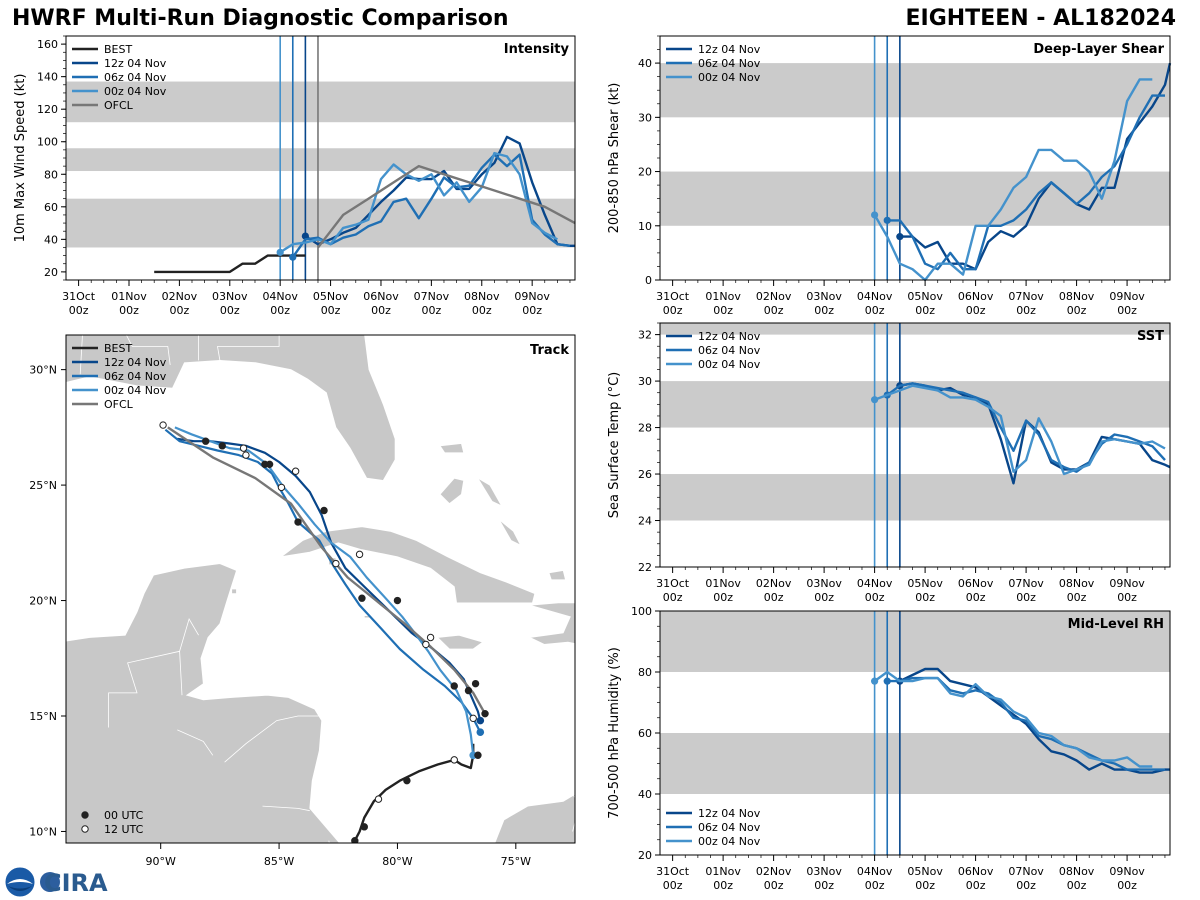  Describe the element at coordinates (135, 362) in the screenshot. I see `track-legend-label: 12z 04 Nov` at that location.